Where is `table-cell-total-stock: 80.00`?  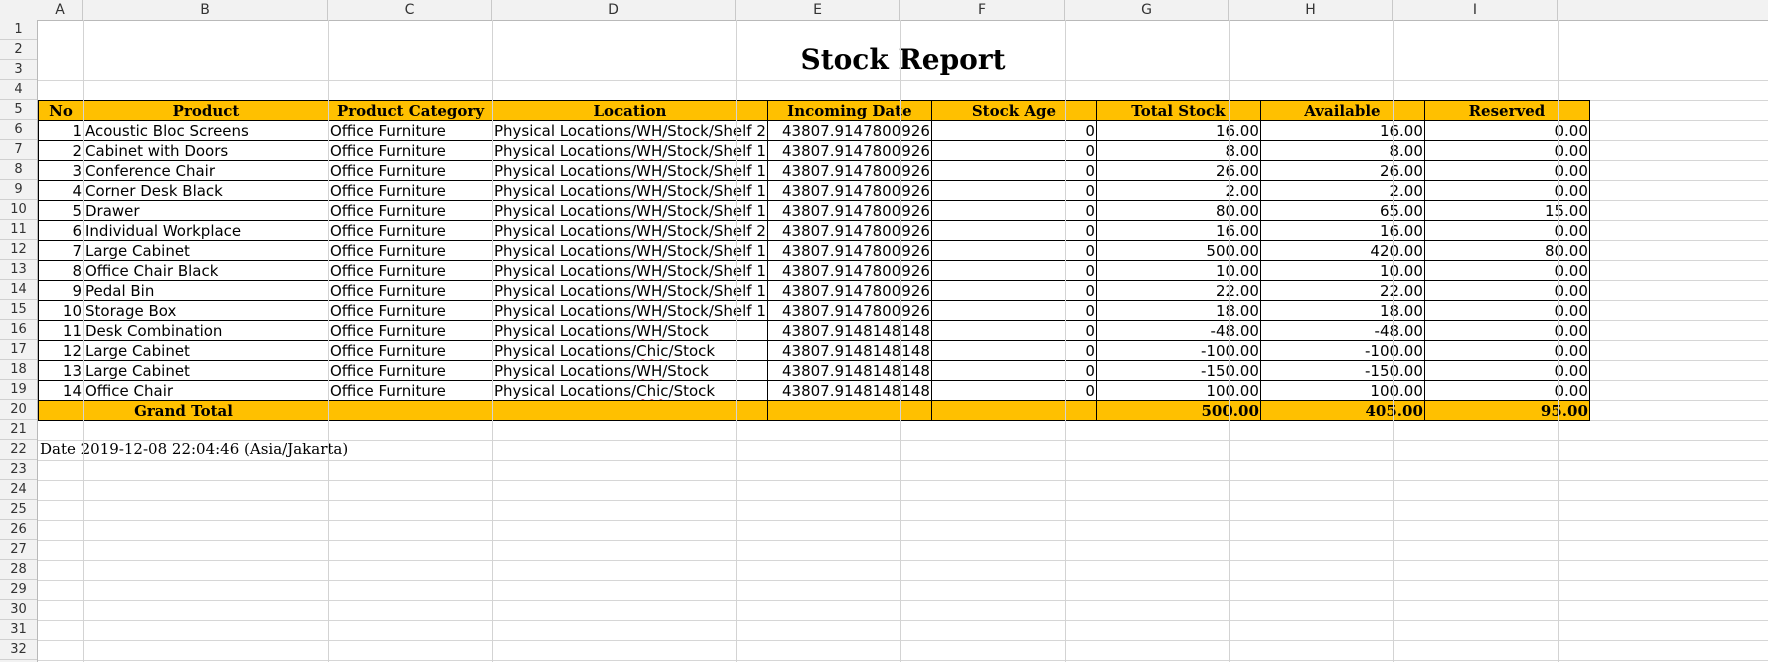 table-cell-total-stock: 80.00 is located at coordinates (1178, 210).